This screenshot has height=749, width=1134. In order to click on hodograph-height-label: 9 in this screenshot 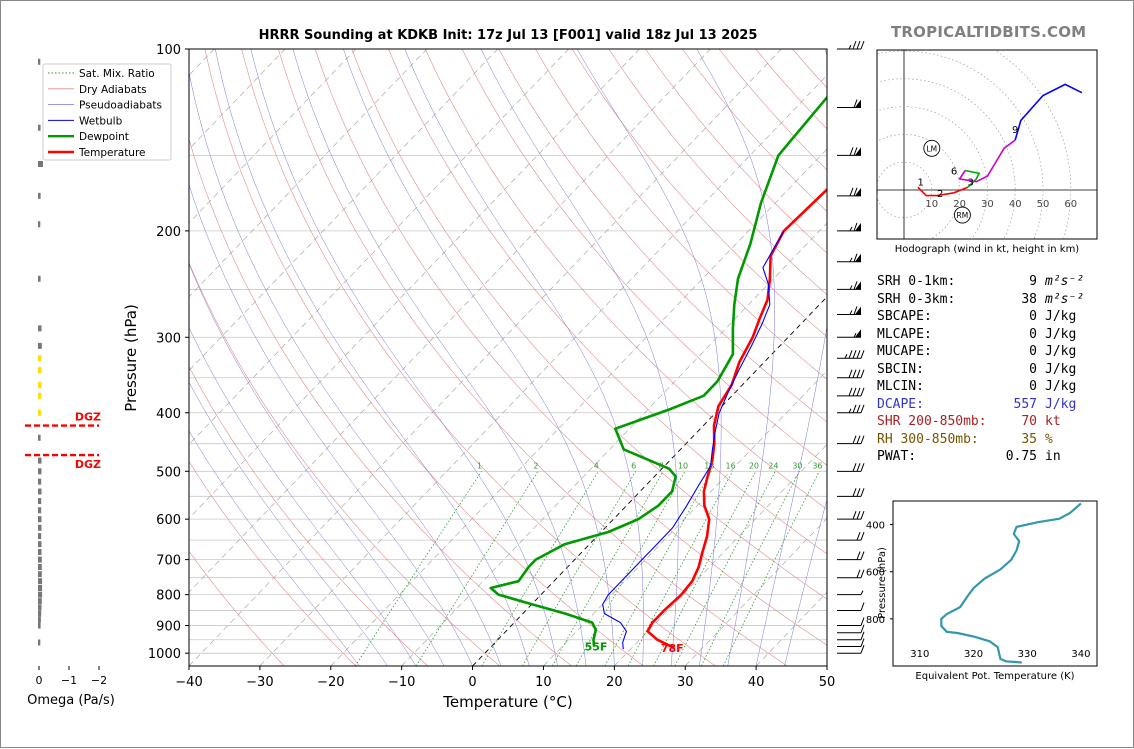, I will do `click(1015, 130)`.